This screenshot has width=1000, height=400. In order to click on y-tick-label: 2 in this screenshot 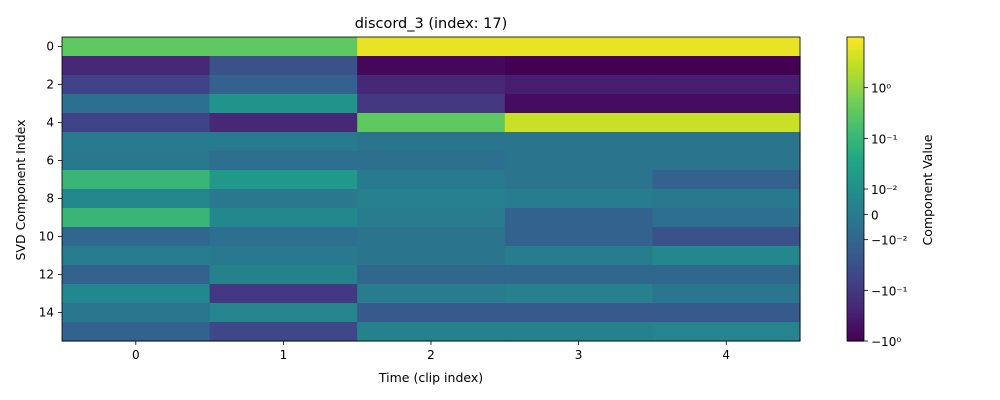, I will do `click(50, 85)`.